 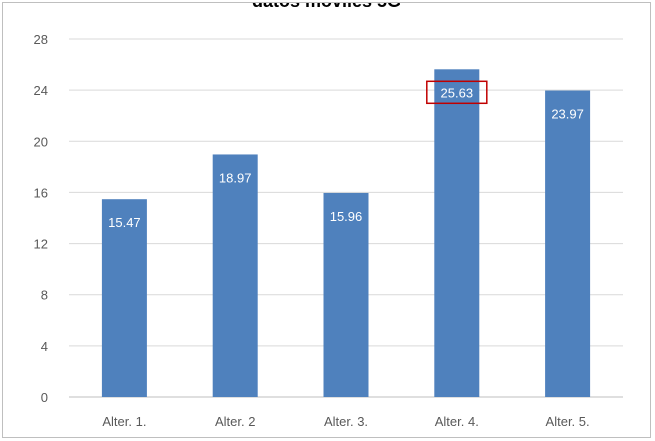 I want to click on y-tick-label: 24, so click(x=41, y=90).